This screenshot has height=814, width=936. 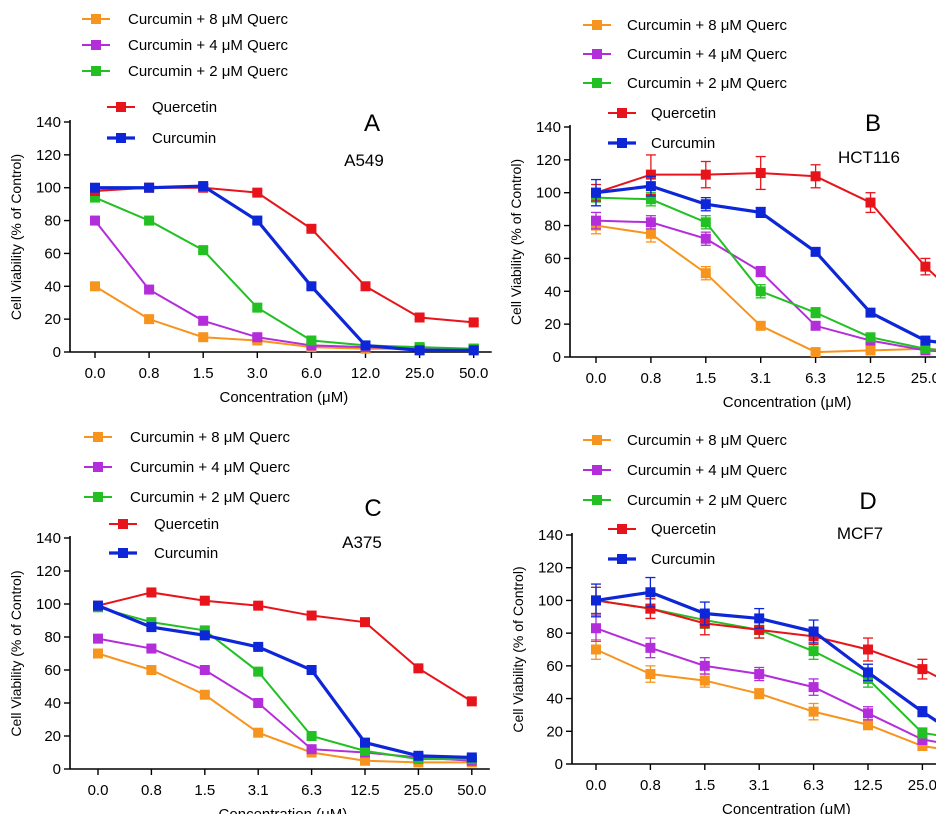 I want to click on y-tick-label: 0, so click(x=57, y=769).